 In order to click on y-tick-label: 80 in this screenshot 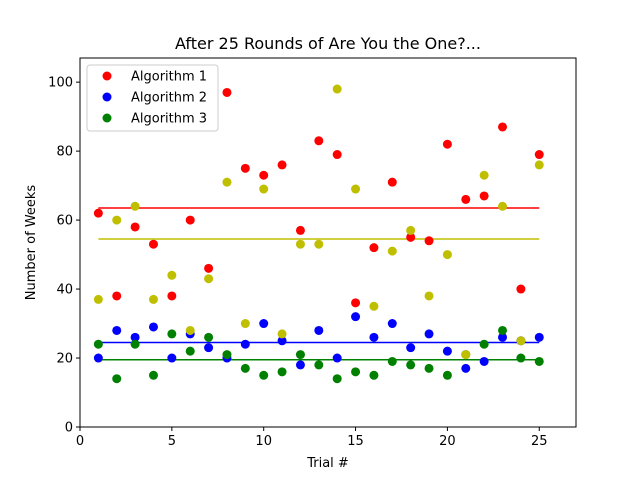, I will do `click(64, 152)`.